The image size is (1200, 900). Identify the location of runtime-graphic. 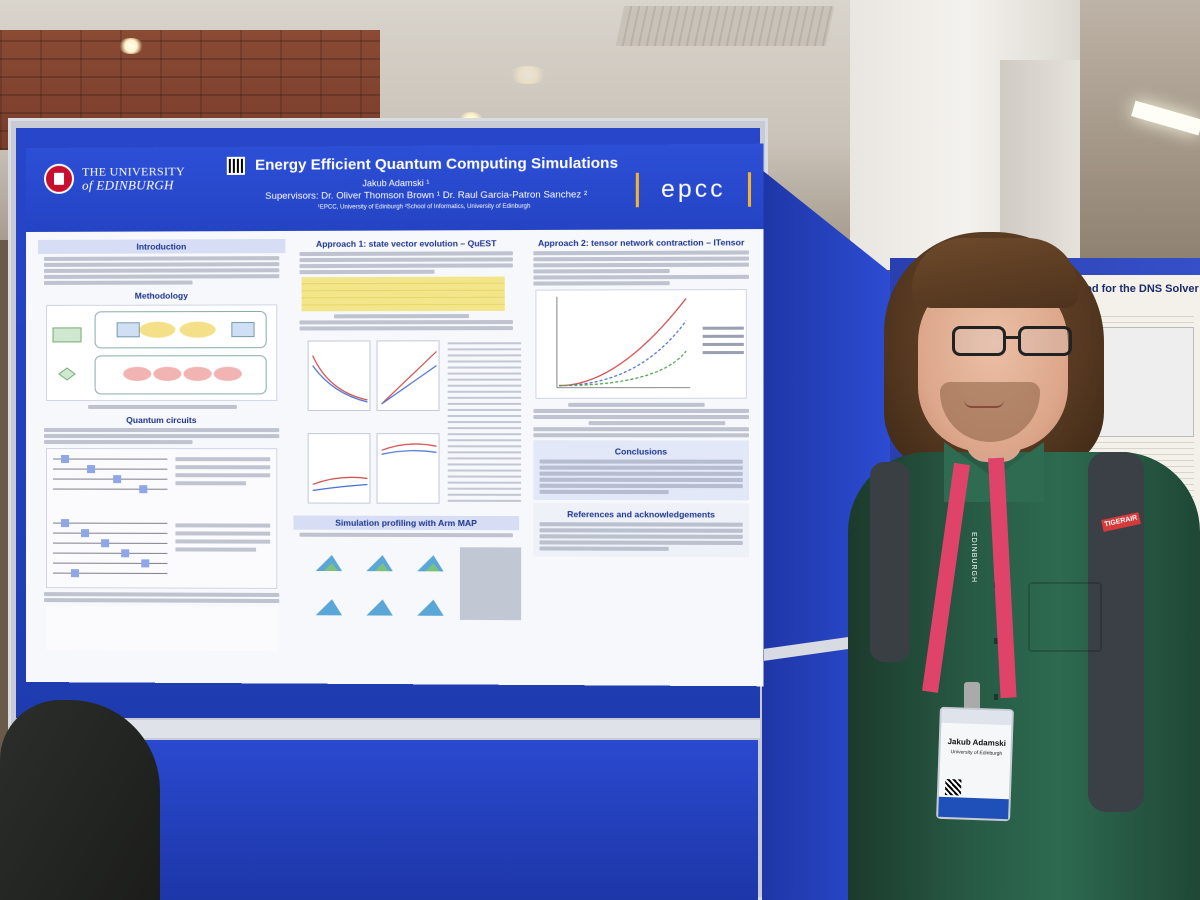
(649, 344).